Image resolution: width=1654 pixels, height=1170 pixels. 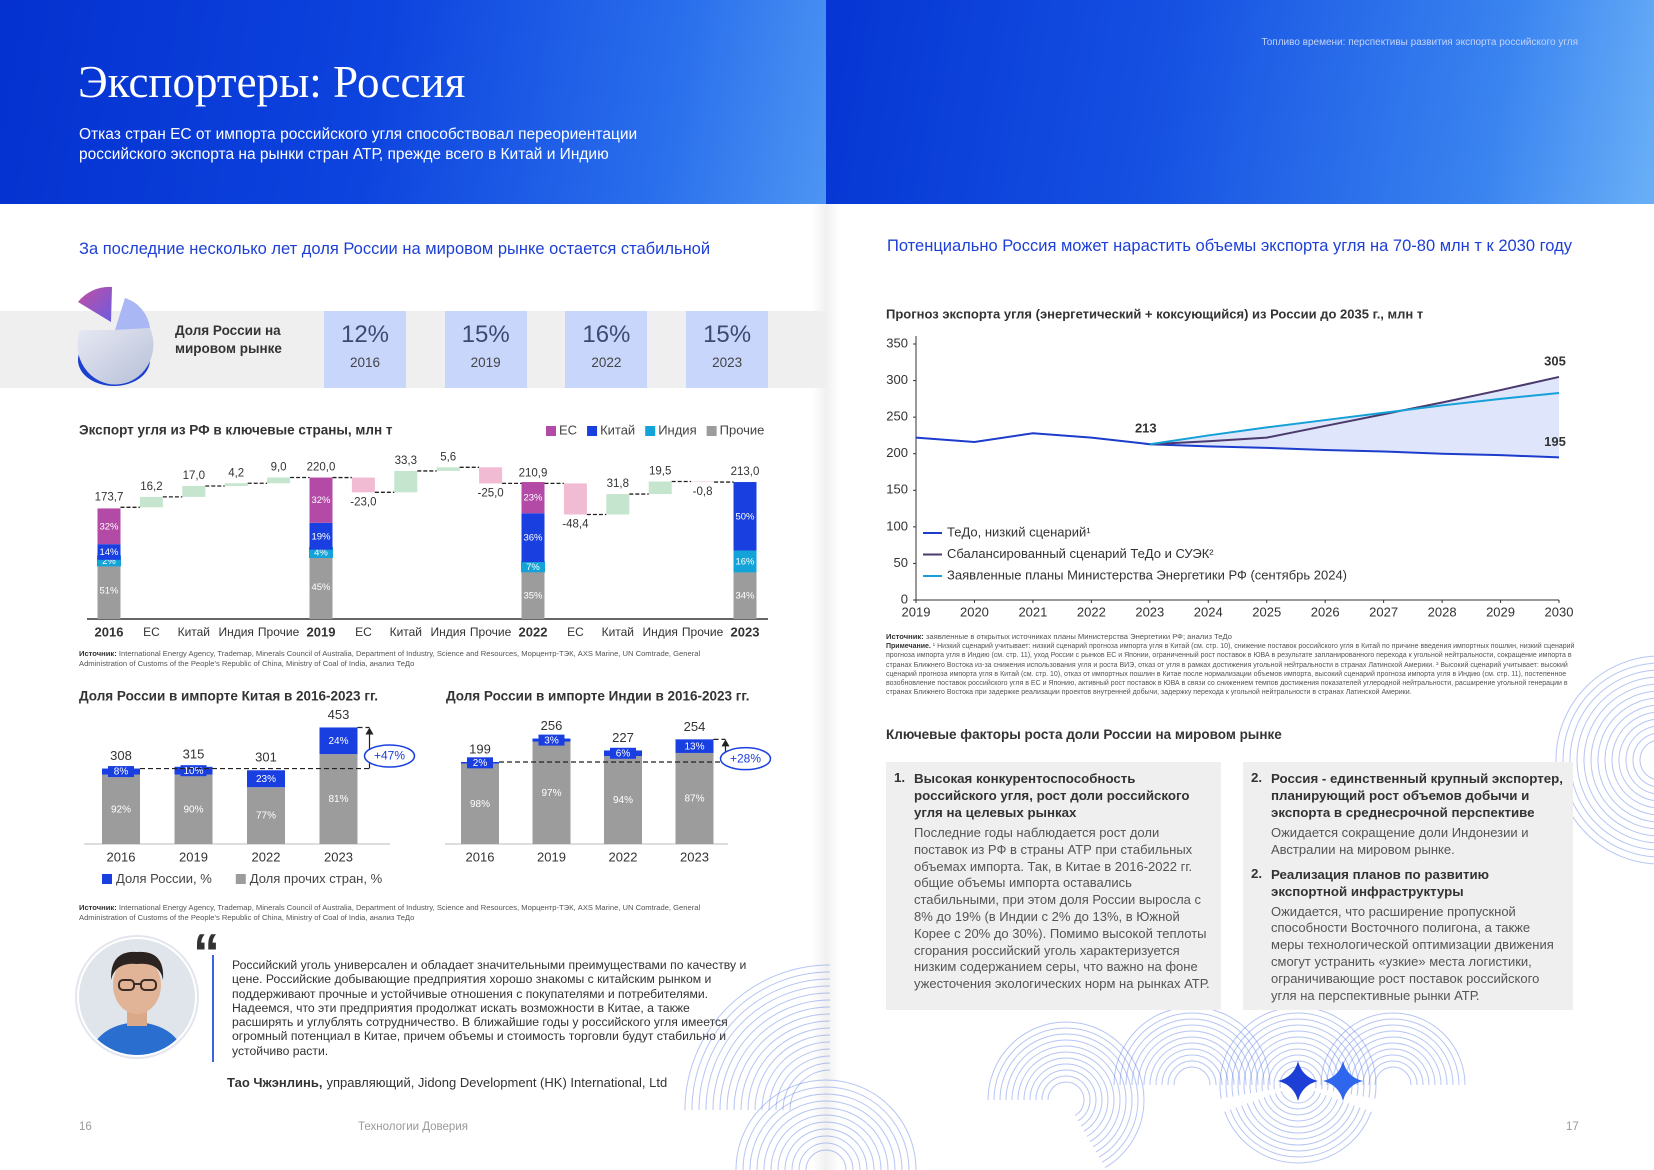 What do you see at coordinates (1257, 873) in the screenshot?
I see `factor-number: 2.` at bounding box center [1257, 873].